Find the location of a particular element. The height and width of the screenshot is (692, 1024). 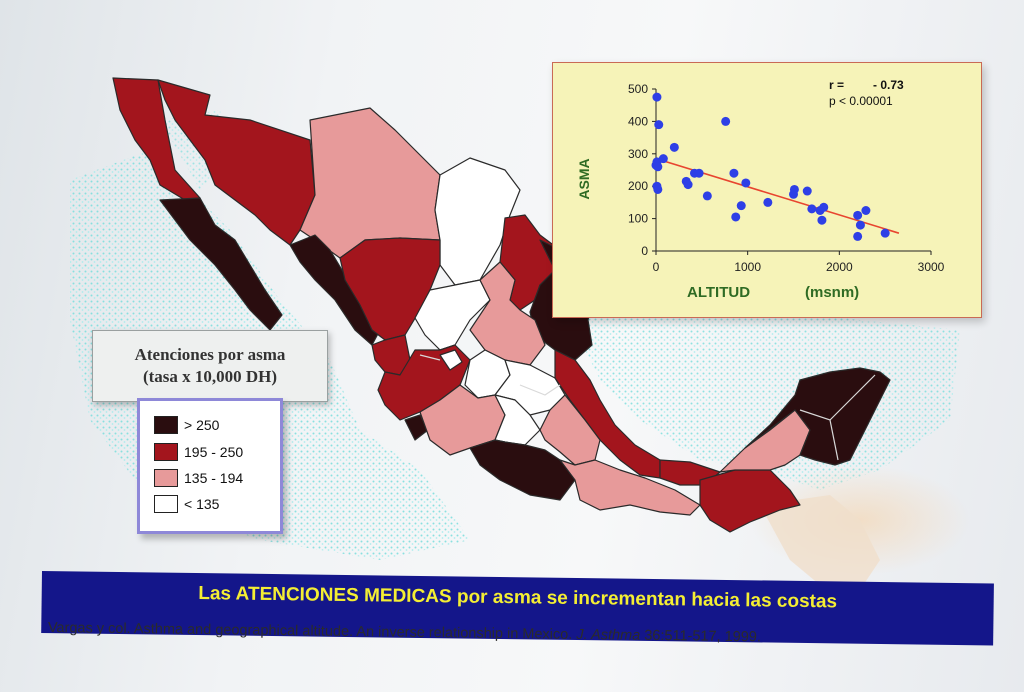

legend-title-line2: (tasa x 10,000 DH) is located at coordinates (210, 376).